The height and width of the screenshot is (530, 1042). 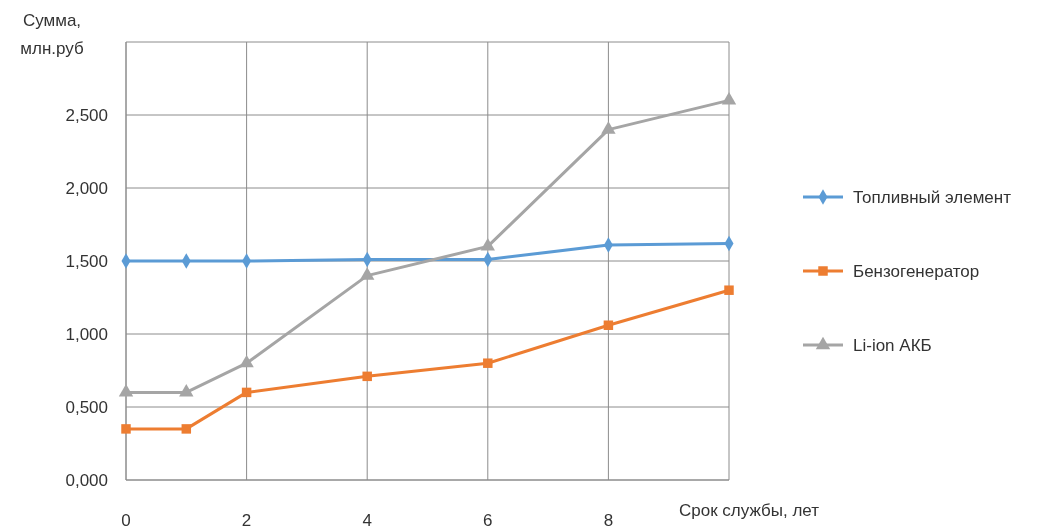 I want to click on x-axis-title: Срок службы, лет, so click(x=749, y=510).